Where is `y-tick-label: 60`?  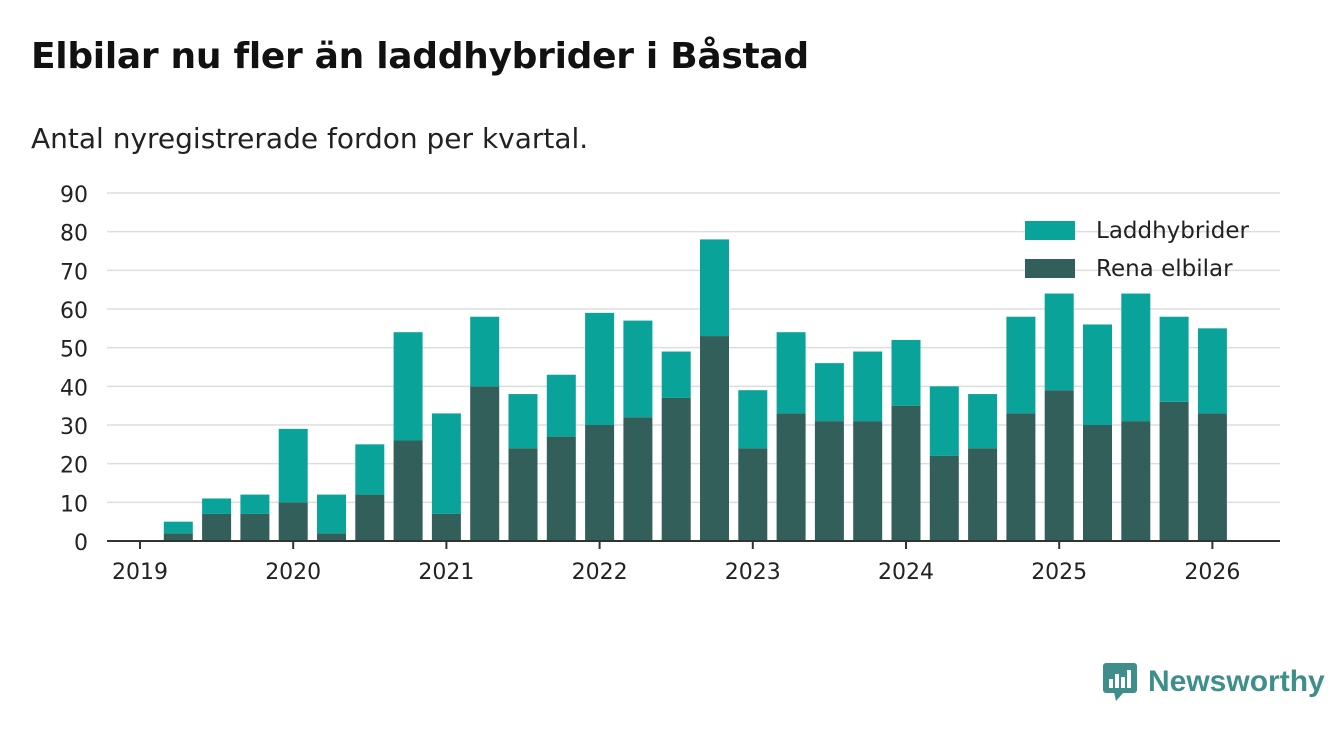 y-tick-label: 60 is located at coordinates (74, 311).